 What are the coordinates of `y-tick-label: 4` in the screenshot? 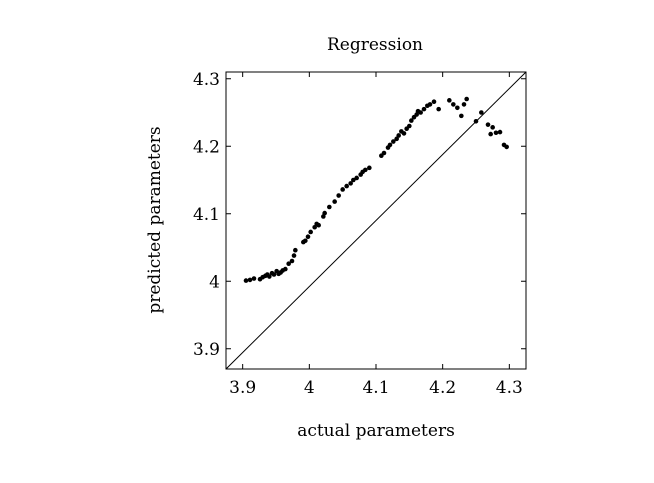 It's located at (214, 282).